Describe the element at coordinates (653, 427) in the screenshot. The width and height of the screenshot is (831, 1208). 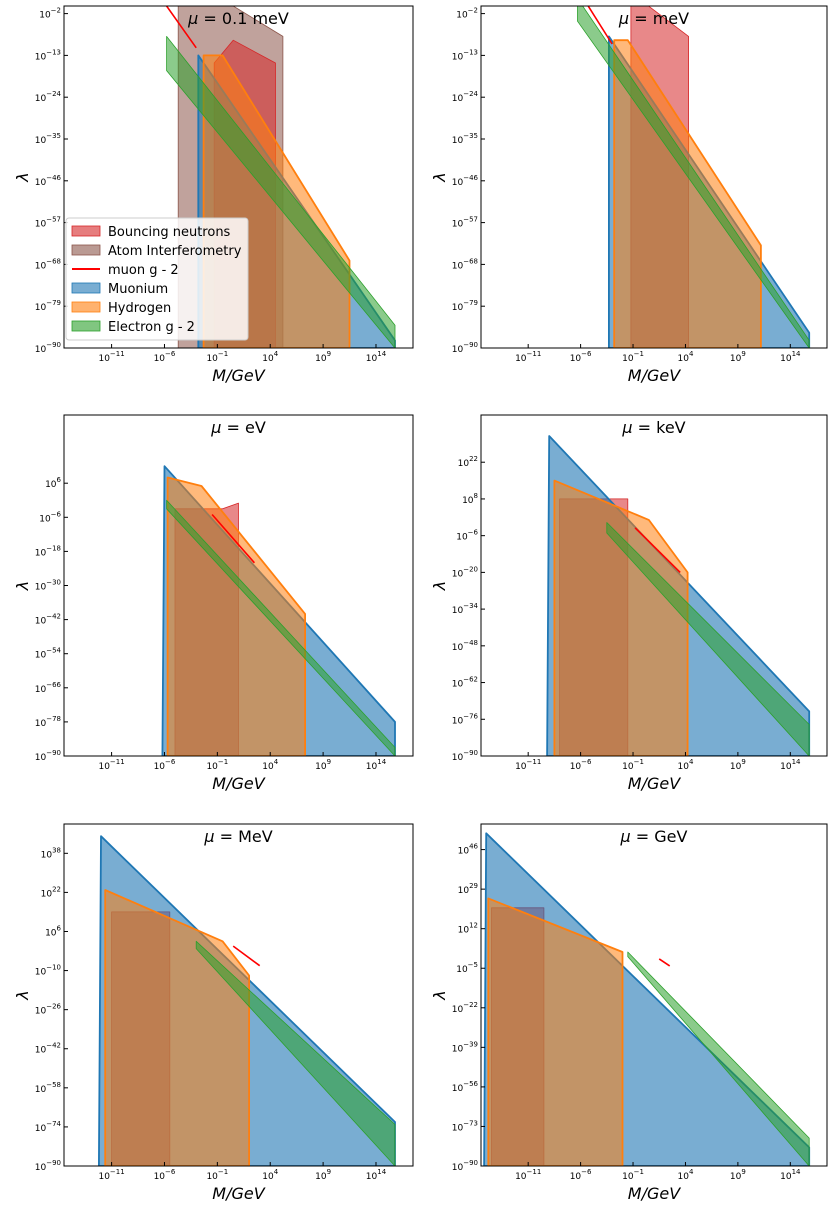
I see `chart-title: μ = keV` at that location.